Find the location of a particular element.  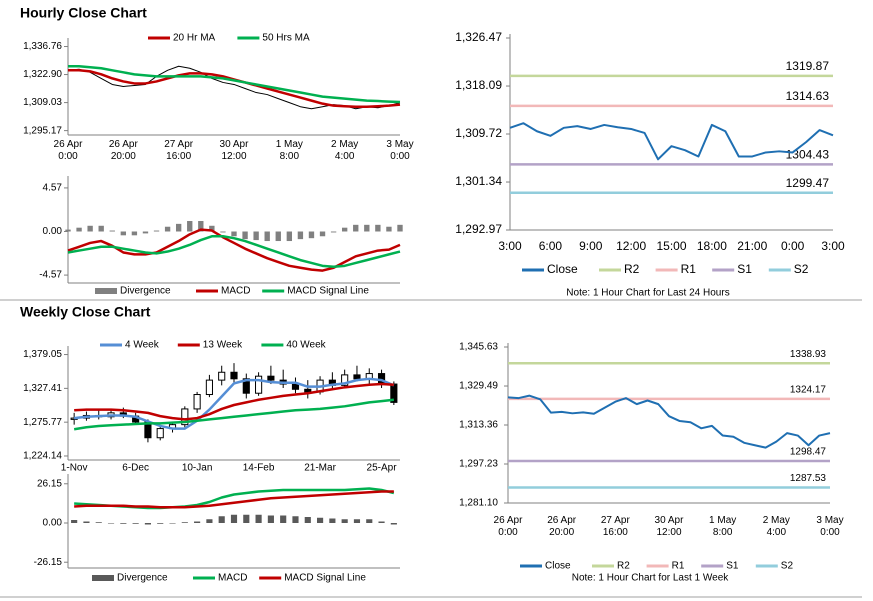

y-tick-label: 1,224.14 is located at coordinates (42, 456).